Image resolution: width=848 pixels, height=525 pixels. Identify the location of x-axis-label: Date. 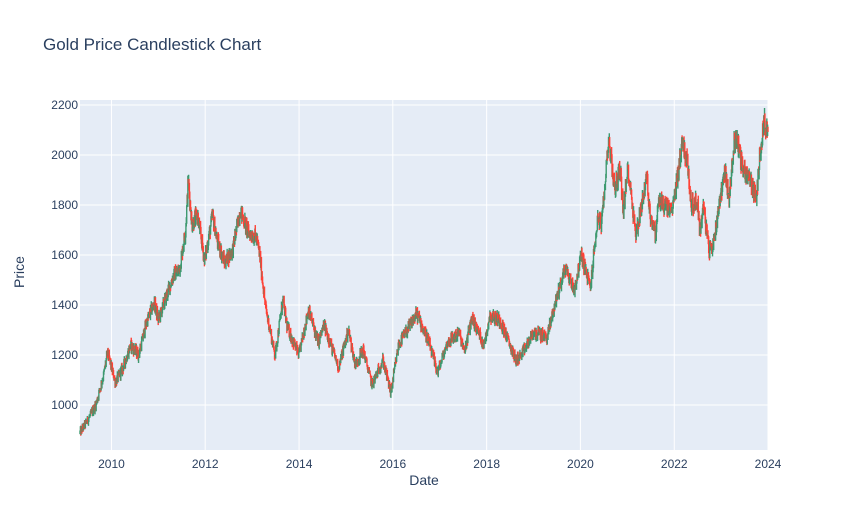
(424, 480).